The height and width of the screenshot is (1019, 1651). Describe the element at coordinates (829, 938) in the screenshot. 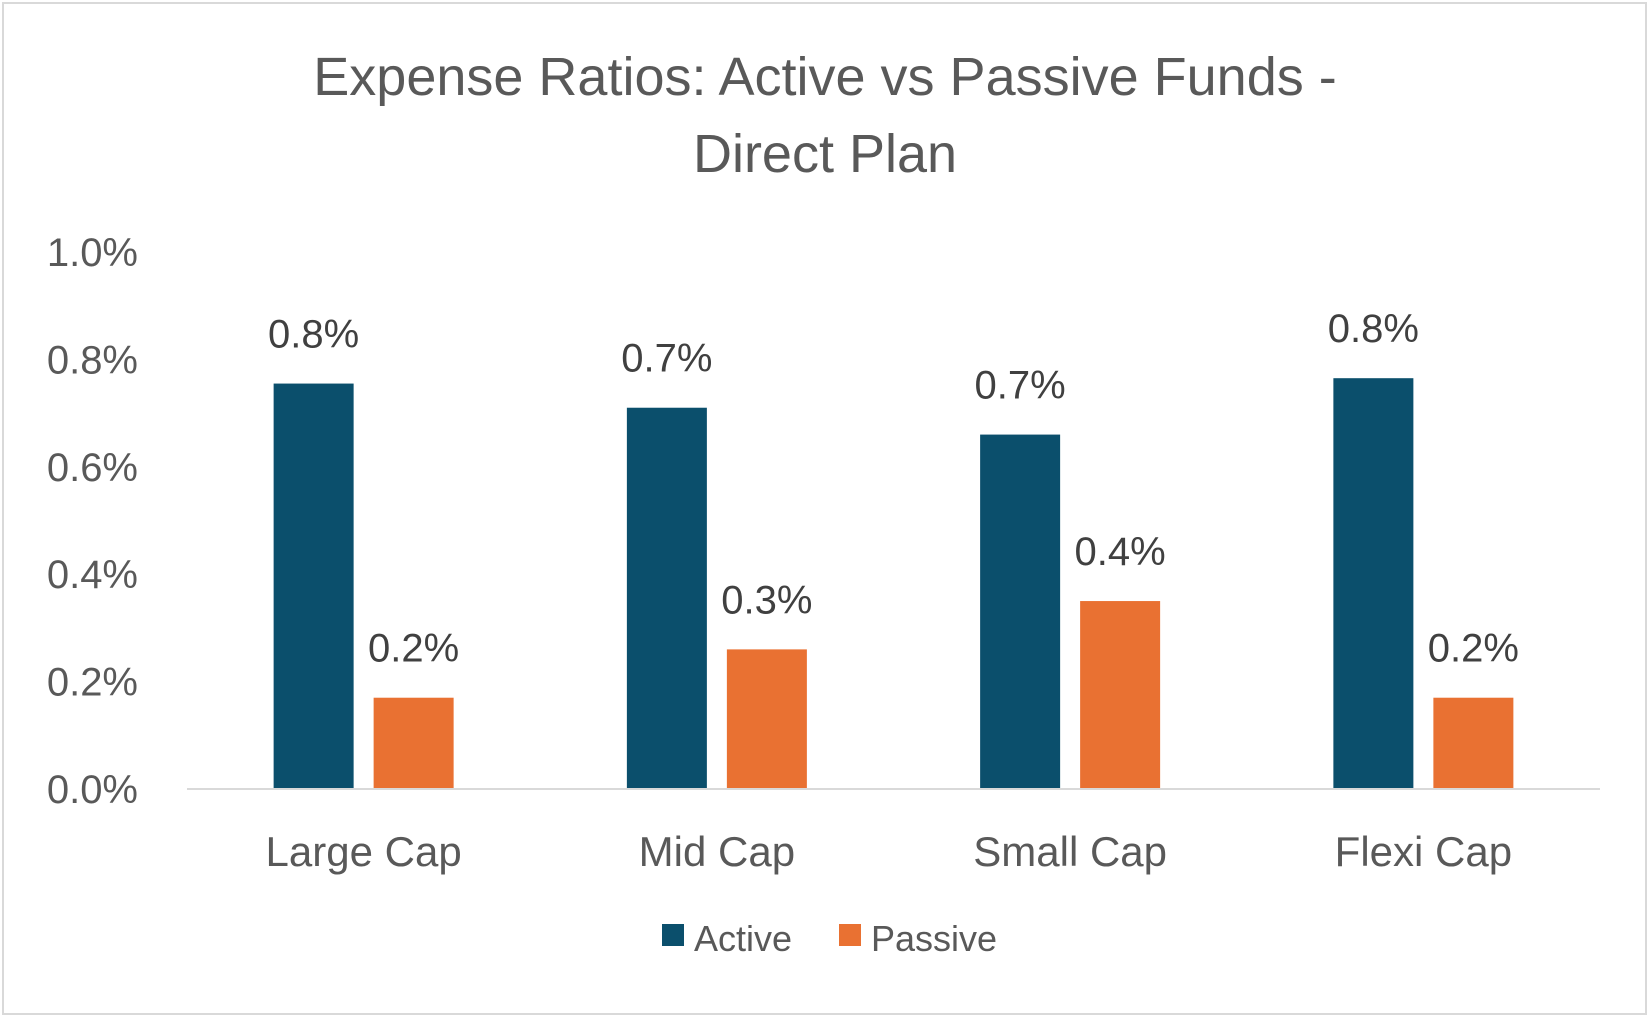

I see `legend: Active Passive` at that location.